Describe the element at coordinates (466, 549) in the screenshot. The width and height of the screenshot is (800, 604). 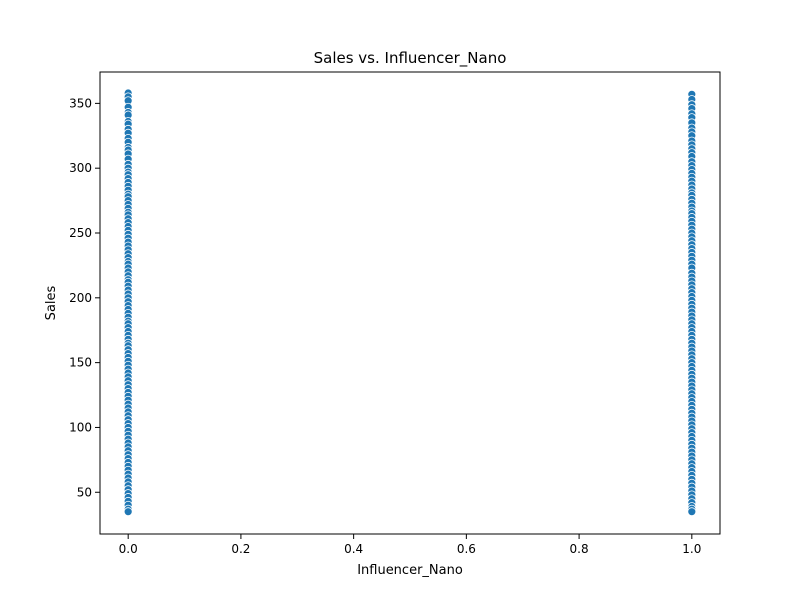
I see `x-tick-label: 0.6` at that location.